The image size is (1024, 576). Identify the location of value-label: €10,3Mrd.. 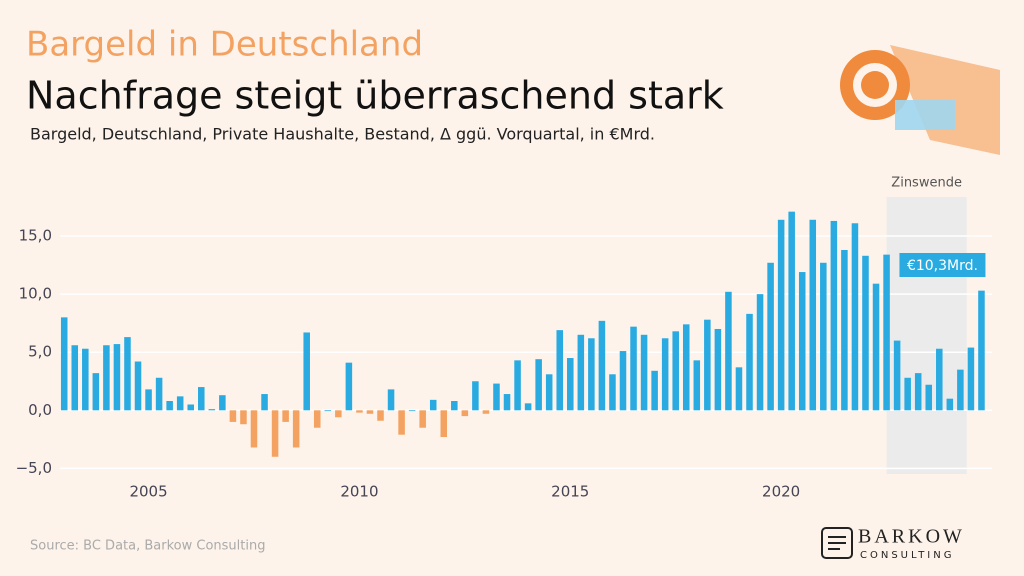
(942, 266).